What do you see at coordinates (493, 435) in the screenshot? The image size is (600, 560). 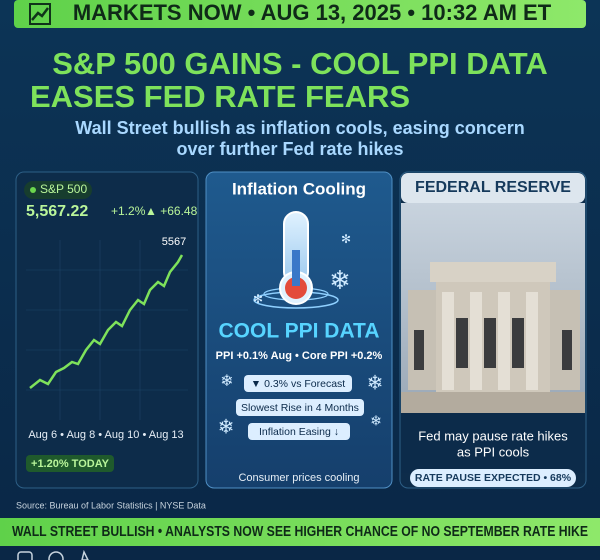 I see `fed-caption: Fed may pause rate hikes` at bounding box center [493, 435].